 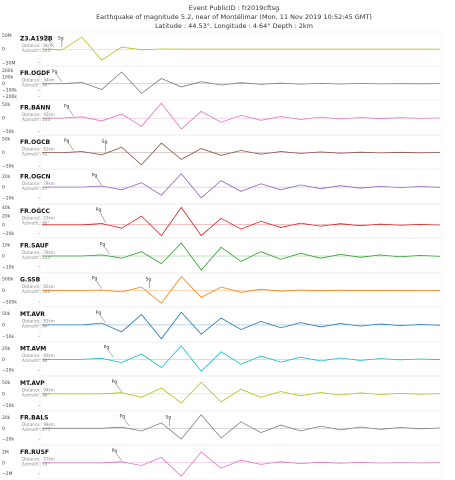 I want to click on station-distance: Distance : 83km, so click(x=38, y=321).